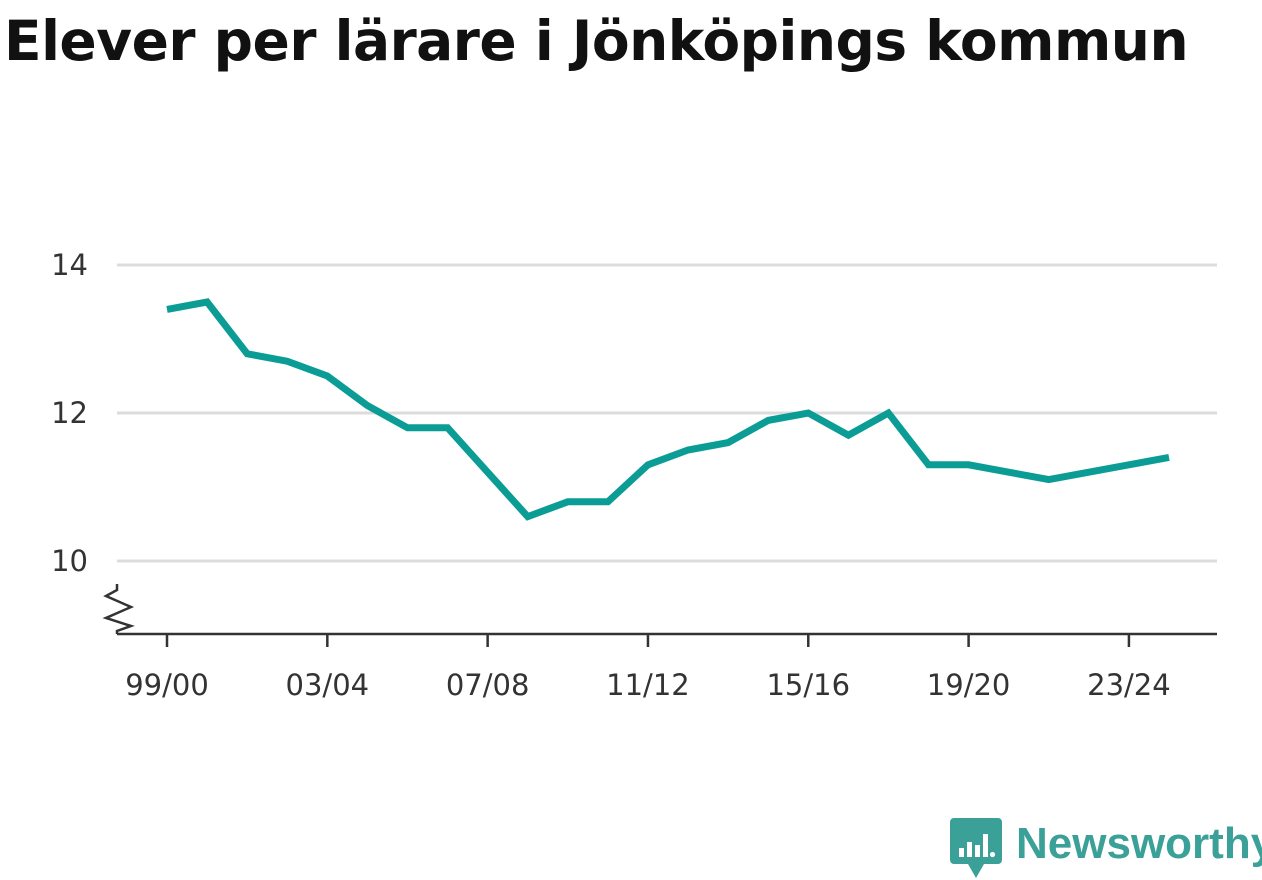  I want to click on x-tick-label: 11/12, so click(648, 685).